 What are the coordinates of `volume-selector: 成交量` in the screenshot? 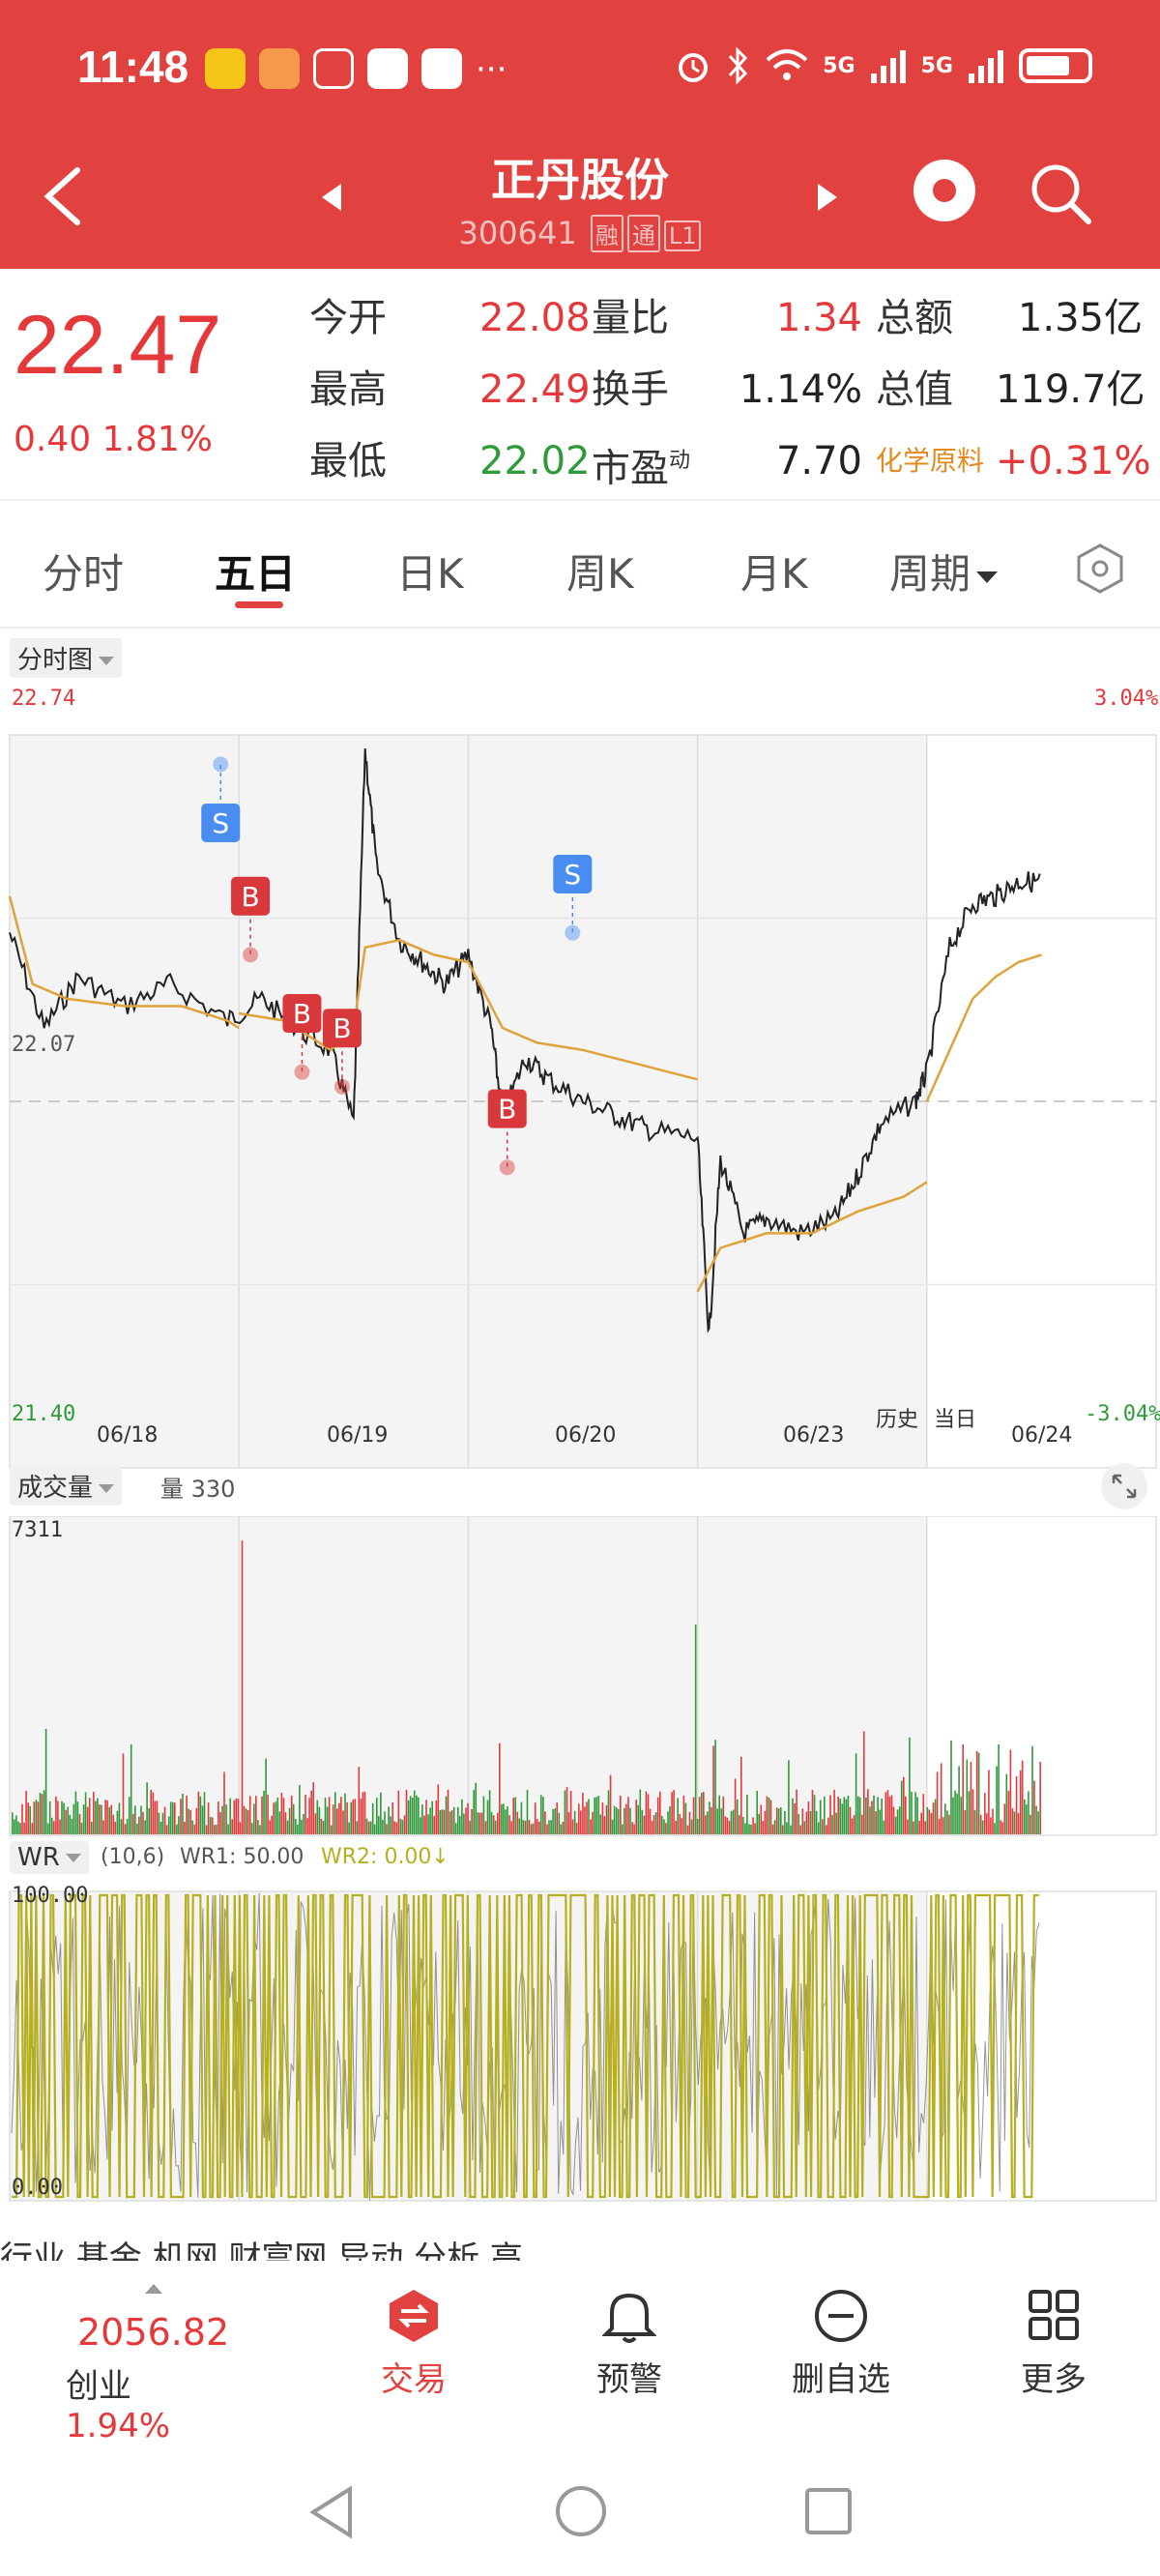 It's located at (67, 1486).